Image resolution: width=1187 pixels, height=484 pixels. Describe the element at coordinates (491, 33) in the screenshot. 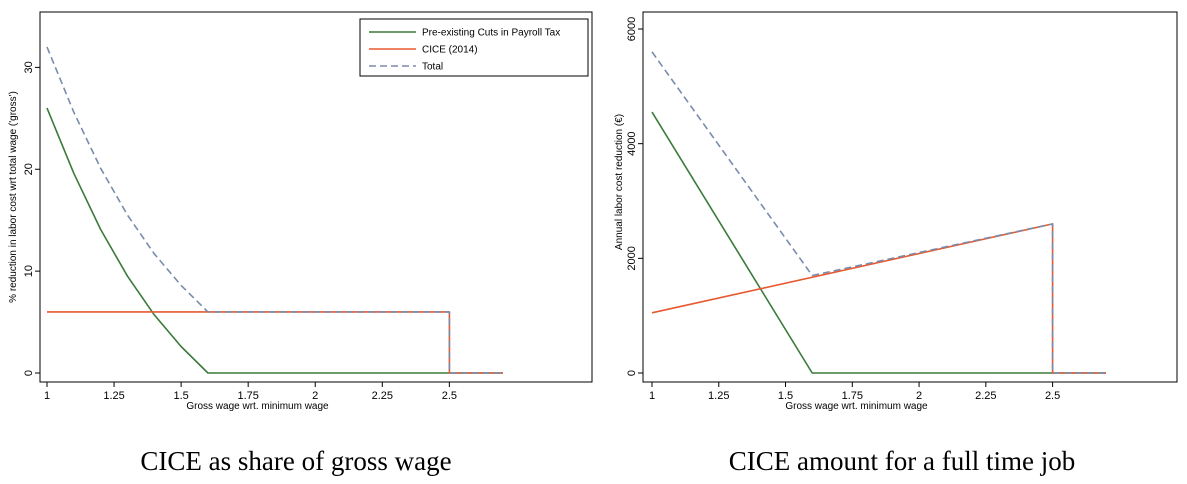

I see `legend-label: Pre-existing Cuts in Payroll Tax` at that location.